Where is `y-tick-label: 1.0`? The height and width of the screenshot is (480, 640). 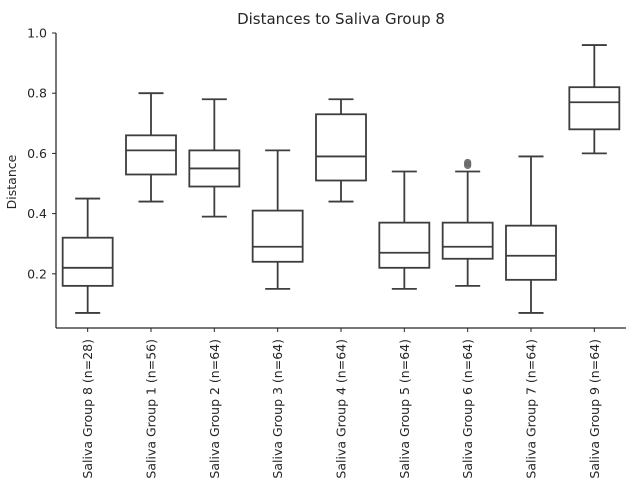
y-tick-label: 1.0 is located at coordinates (37, 33).